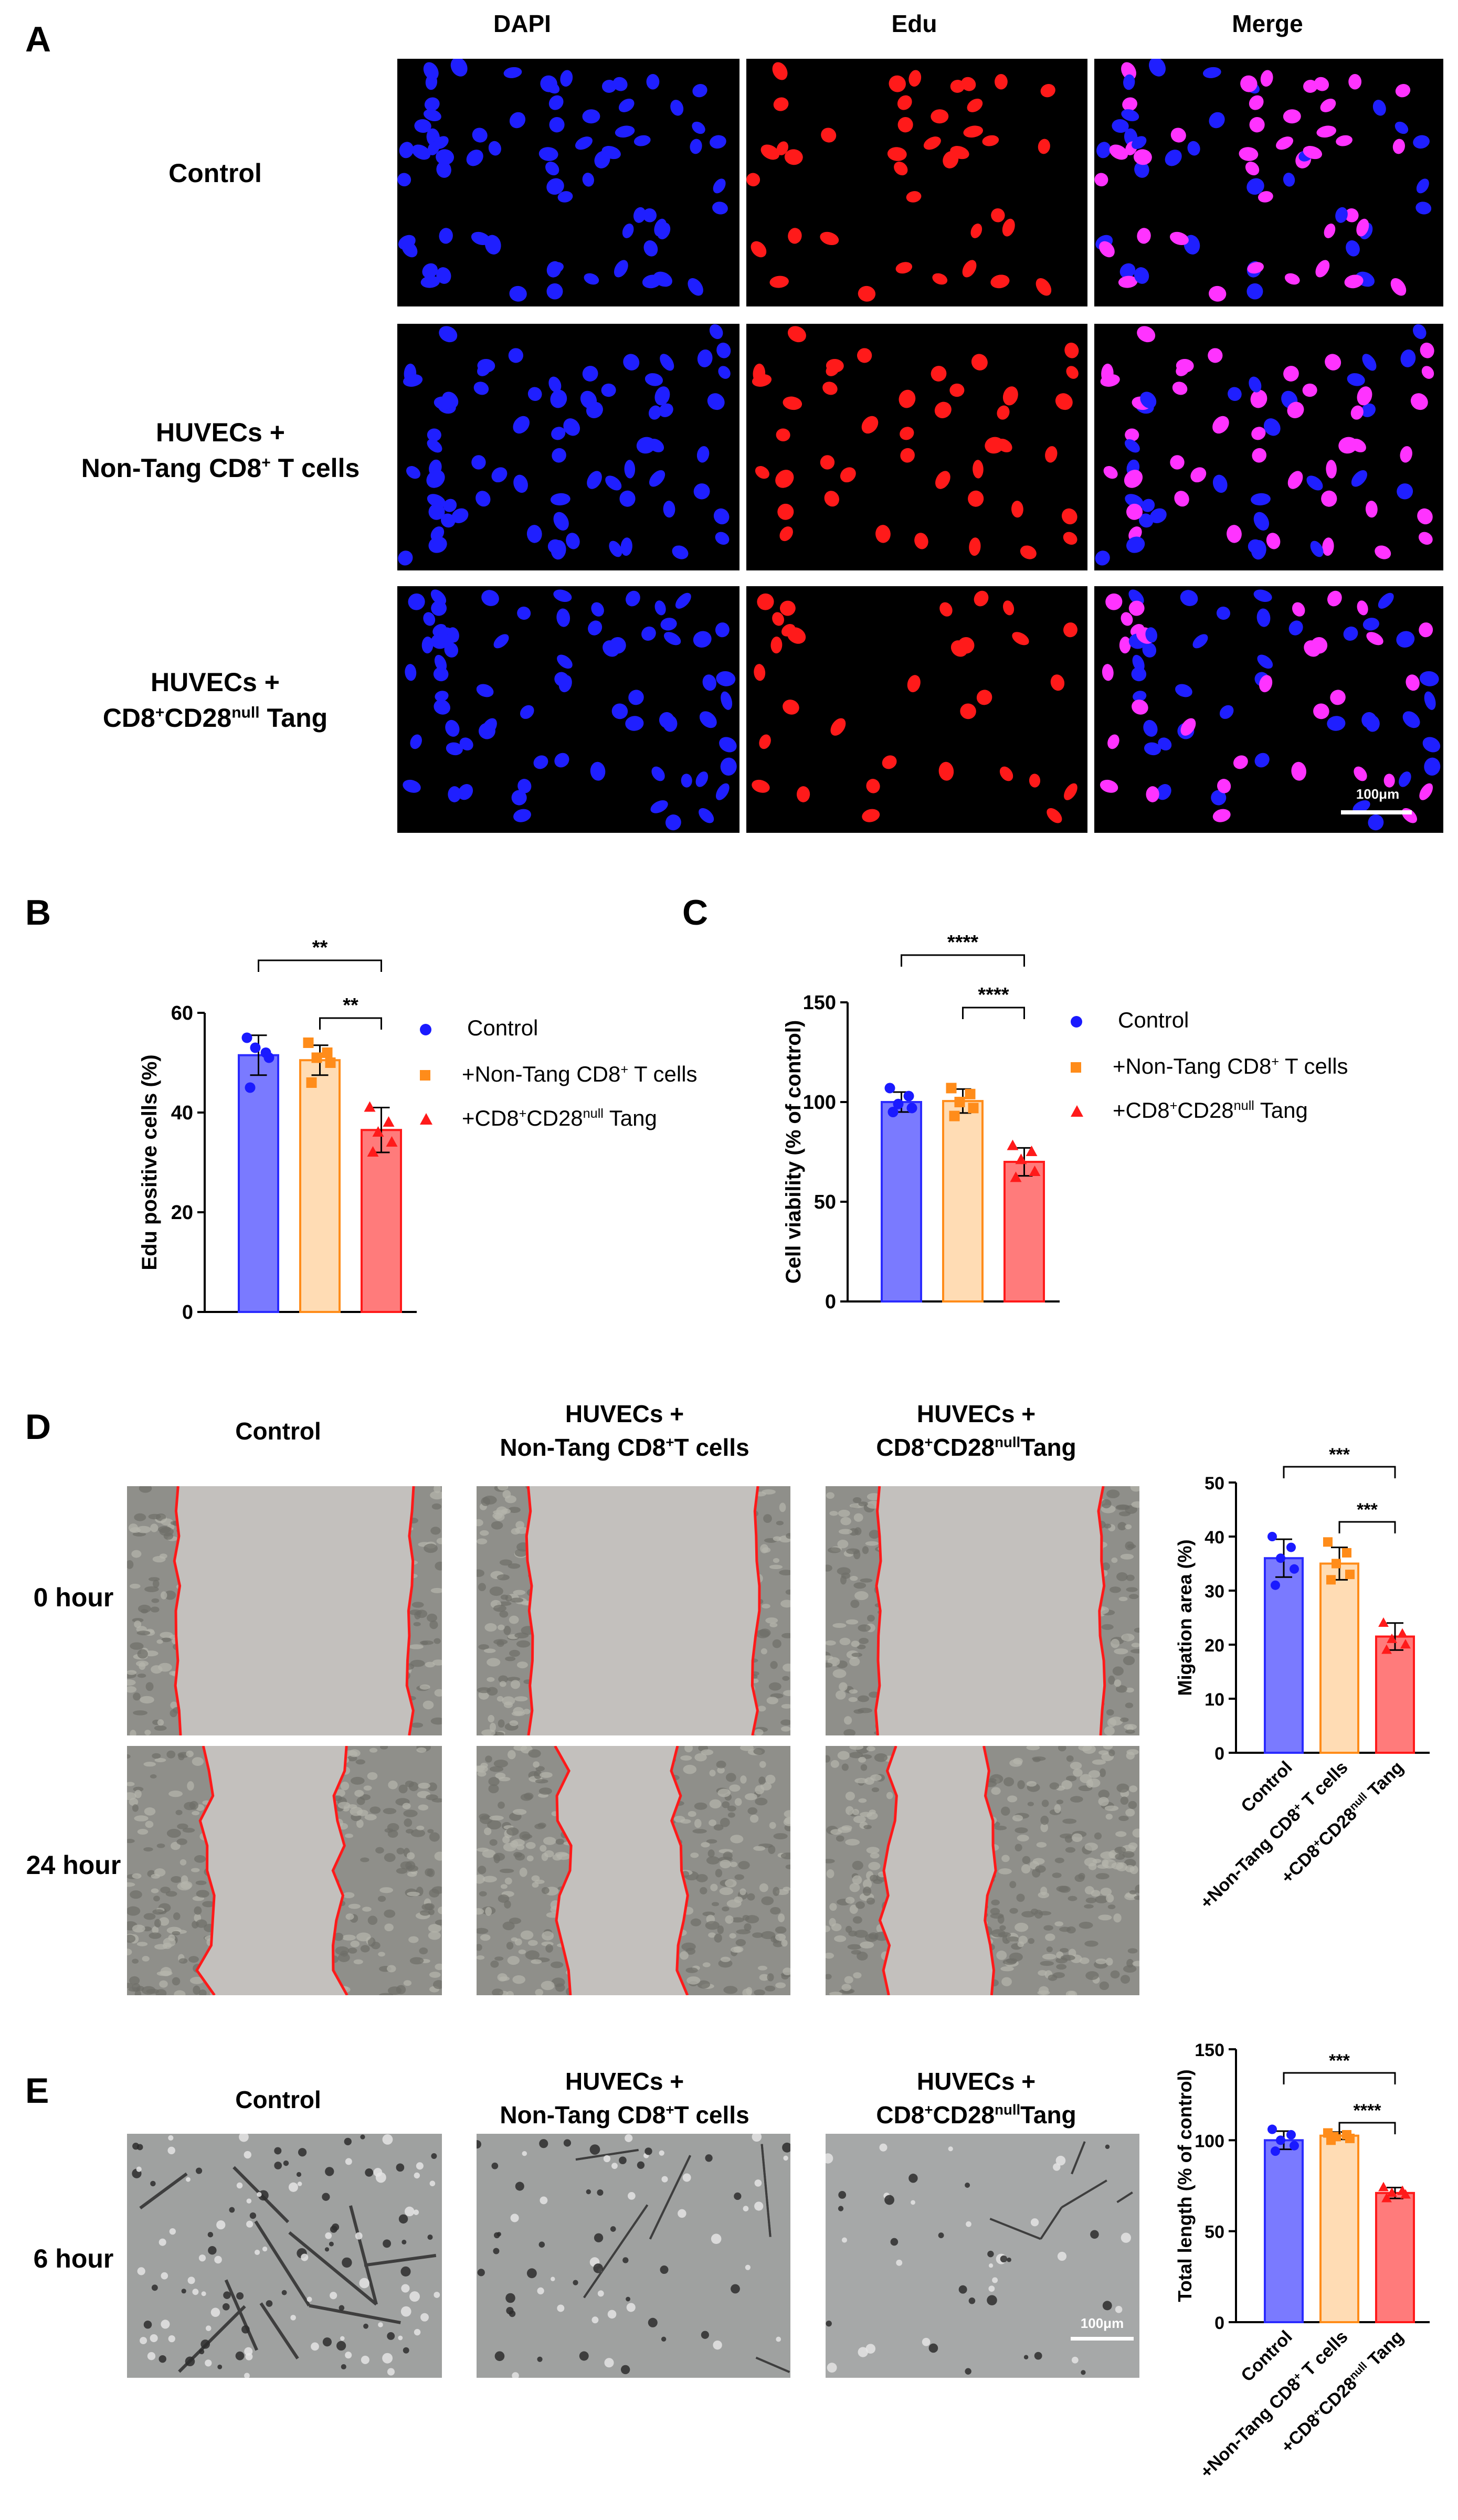 This screenshot has height=2520, width=1458. Describe the element at coordinates (38, 1427) in the screenshot. I see `panel-d-letter: D` at that location.